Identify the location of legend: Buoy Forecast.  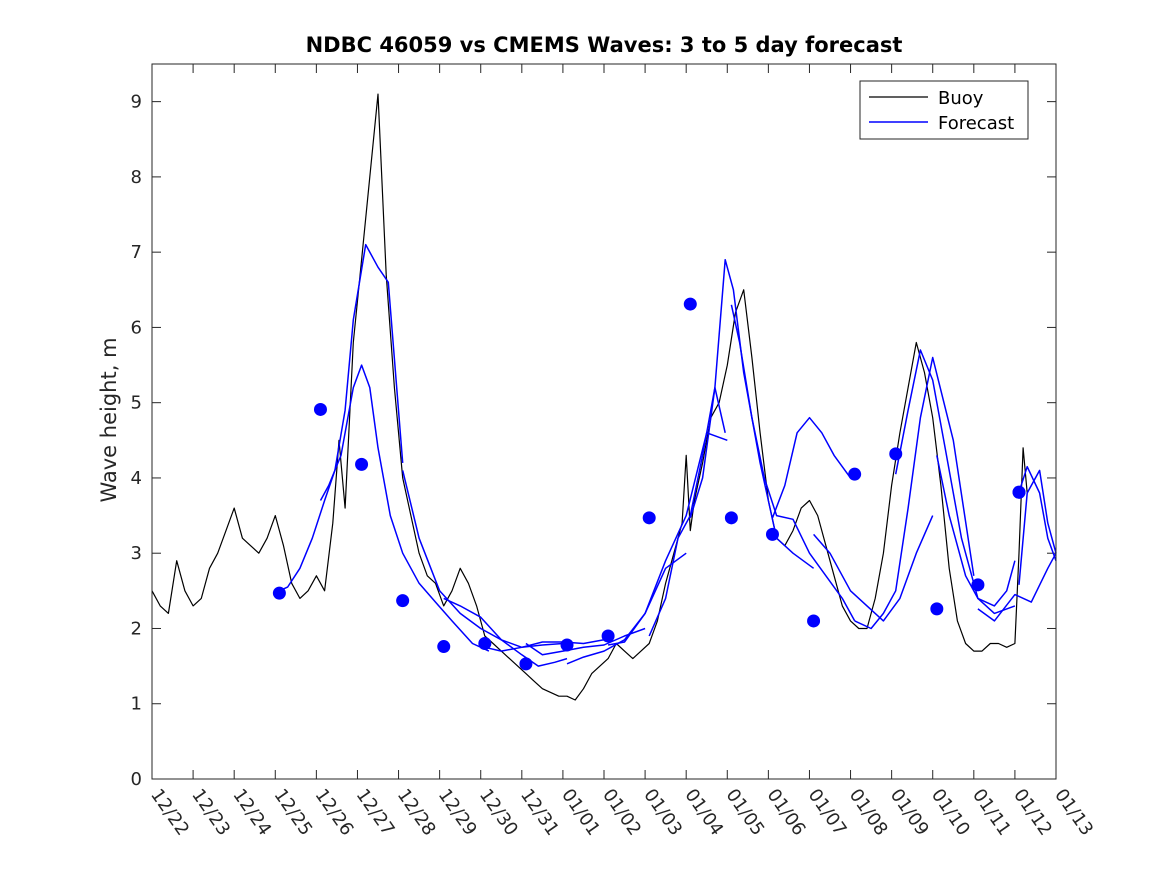
(944, 110).